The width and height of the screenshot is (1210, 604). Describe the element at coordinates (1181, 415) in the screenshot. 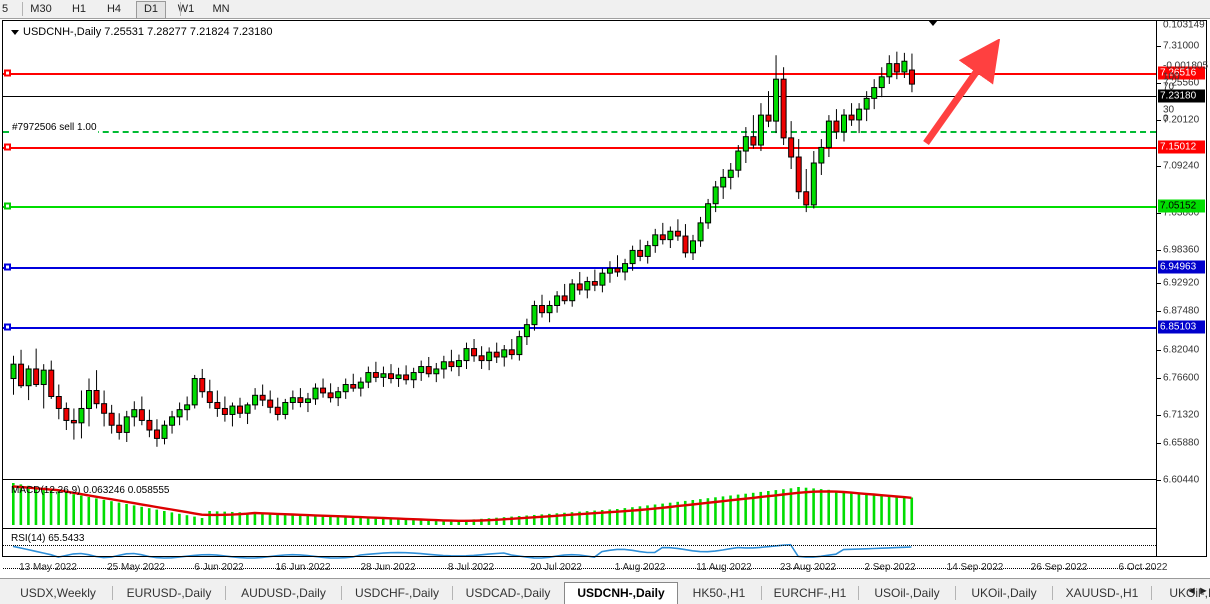

I see `price-tick-label: 6.71320` at that location.